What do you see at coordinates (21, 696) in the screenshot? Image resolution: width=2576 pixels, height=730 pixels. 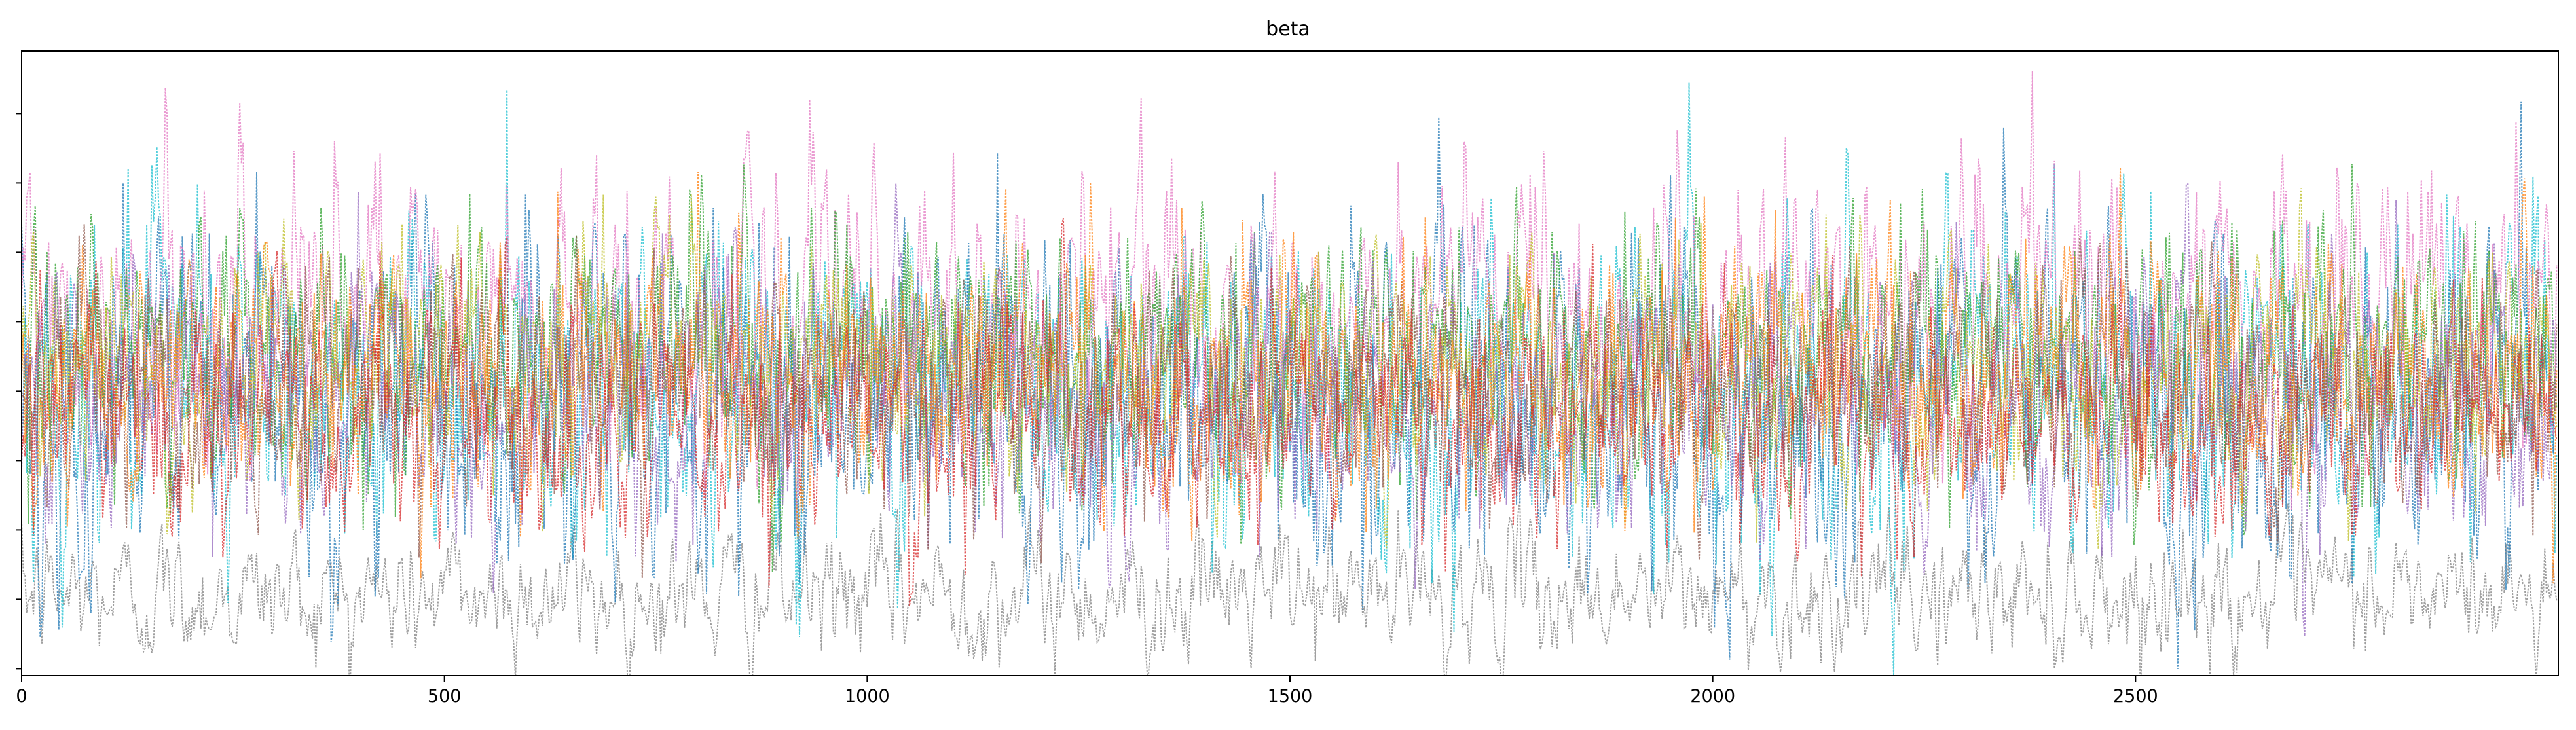 I see `x-tick-label: 0` at bounding box center [21, 696].